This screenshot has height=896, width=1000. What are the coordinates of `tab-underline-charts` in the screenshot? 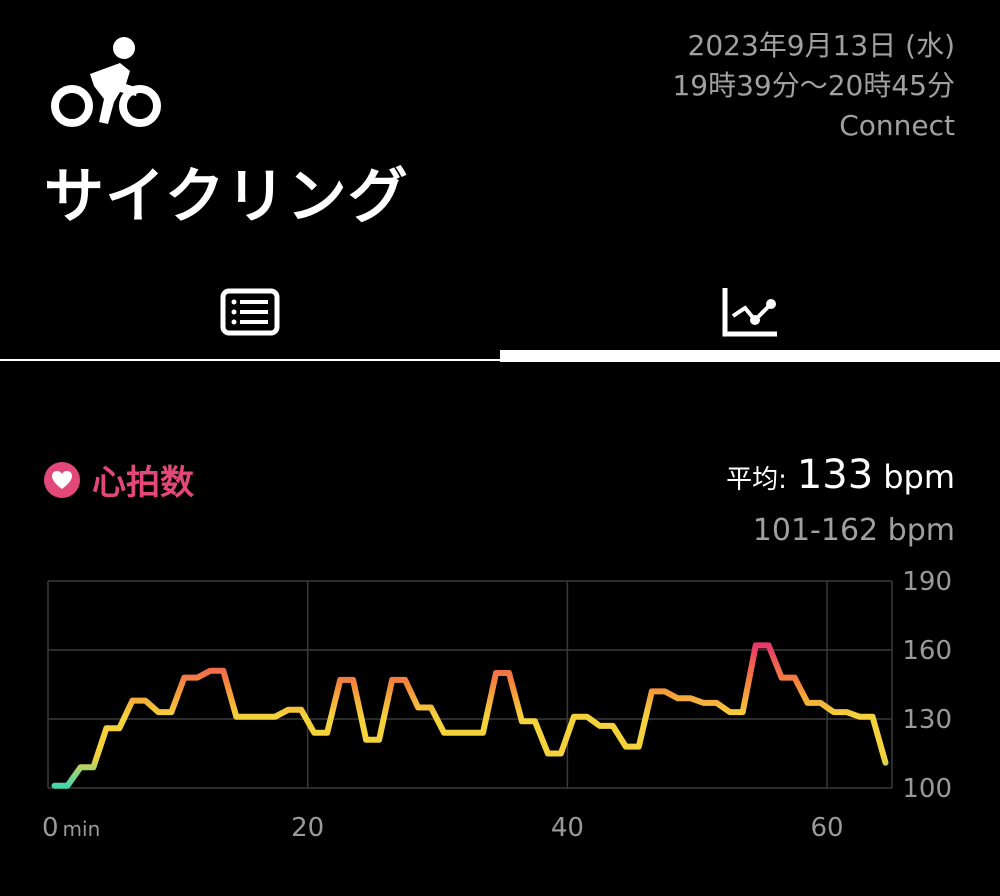 It's located at (750, 356).